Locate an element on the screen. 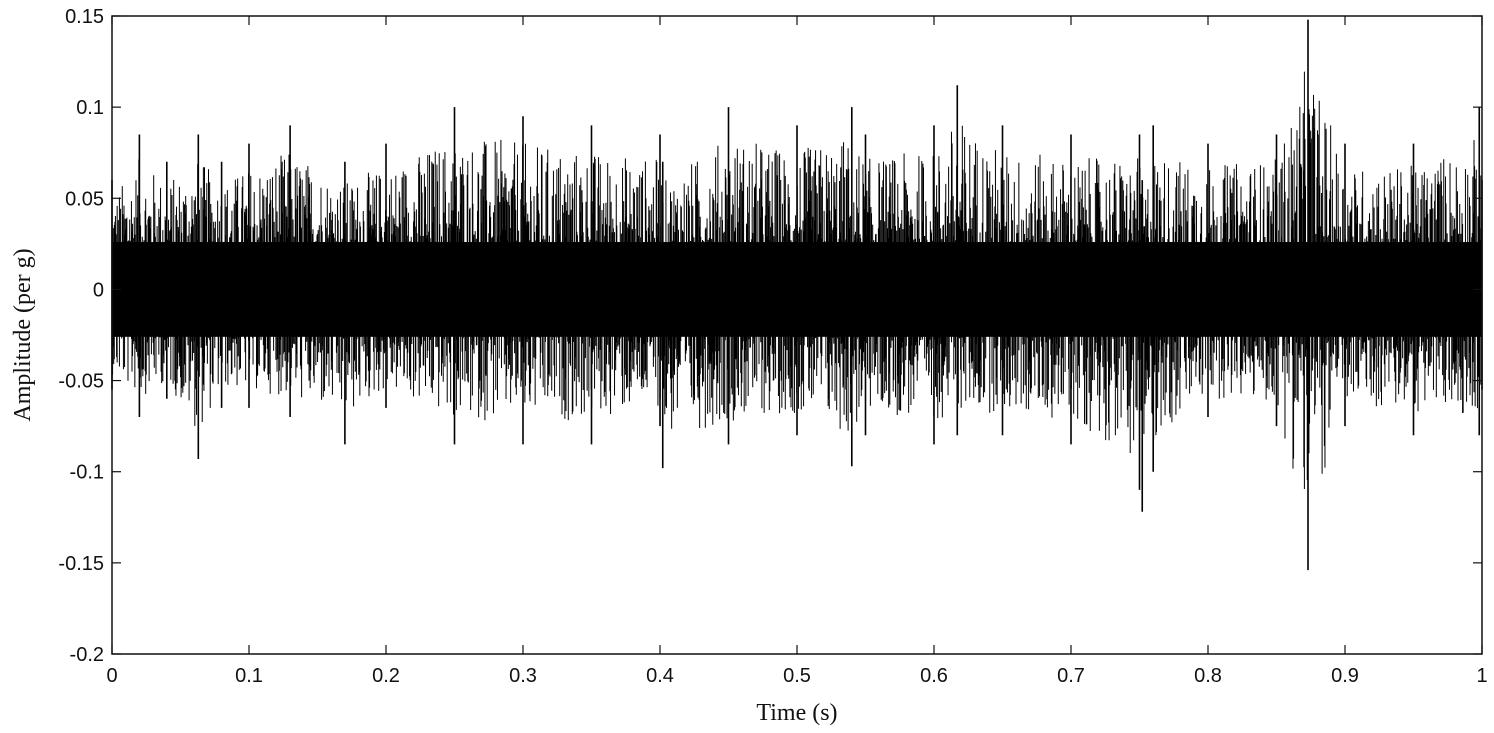  x-axis-title: Time (s) is located at coordinates (796, 713).